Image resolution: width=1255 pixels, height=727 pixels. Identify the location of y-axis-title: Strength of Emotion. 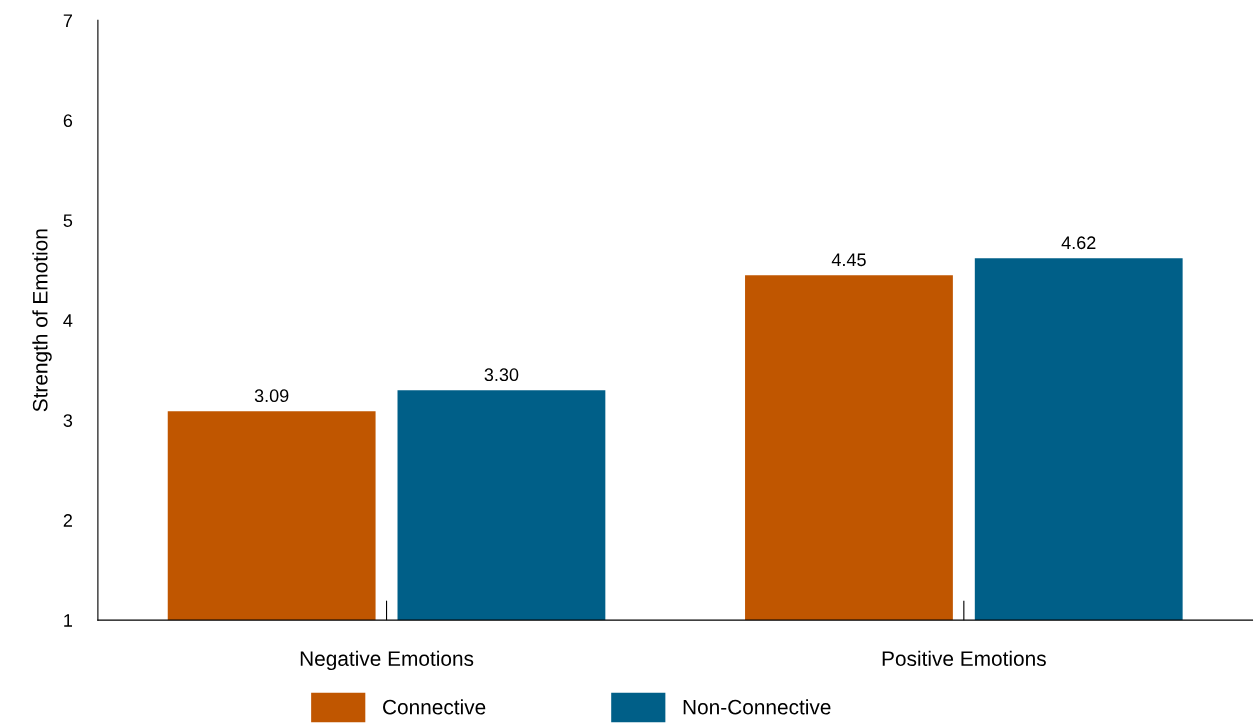
(42, 320).